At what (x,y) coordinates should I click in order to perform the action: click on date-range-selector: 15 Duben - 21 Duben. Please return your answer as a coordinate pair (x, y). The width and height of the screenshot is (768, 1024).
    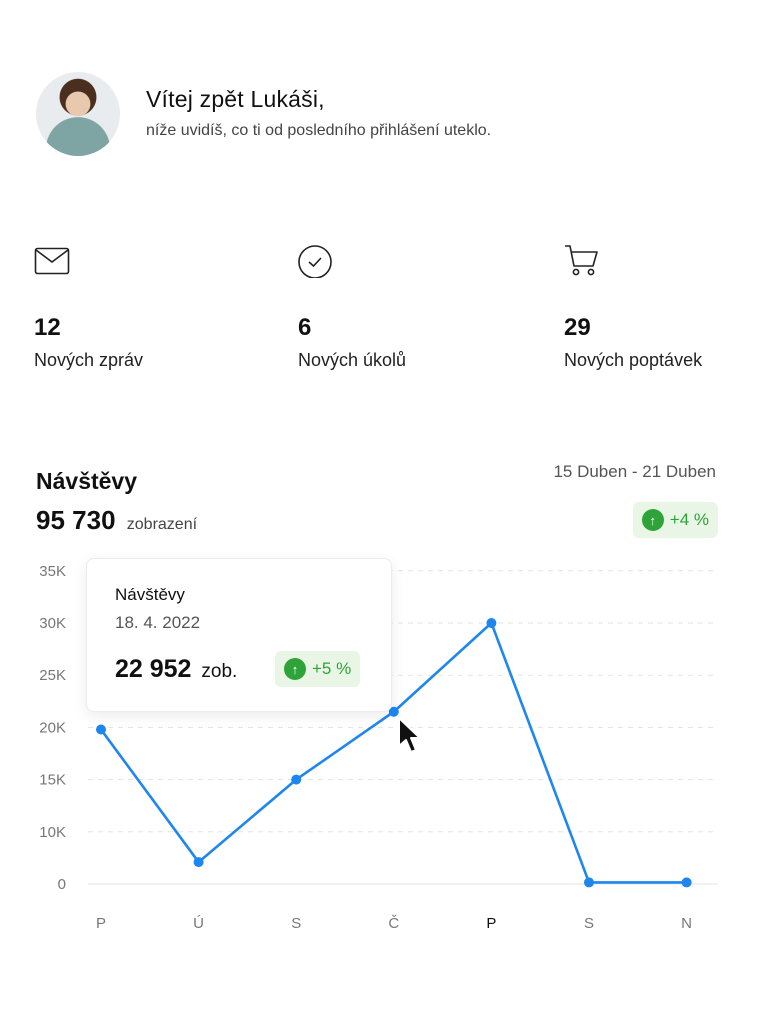
    Looking at the image, I should click on (634, 471).